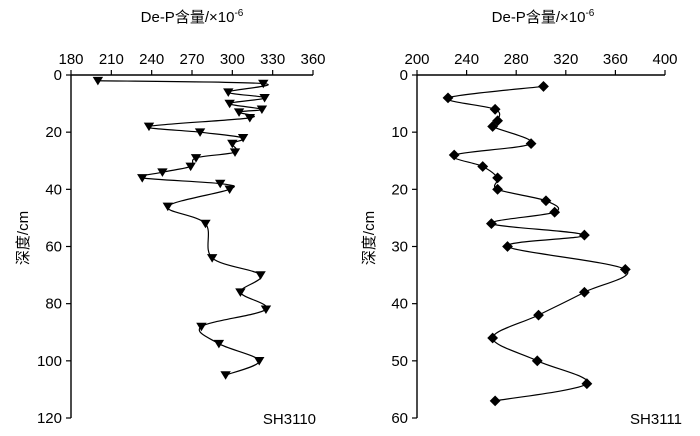 This screenshot has height=436, width=700. What do you see at coordinates (664, 59) in the screenshot?
I see `x-tick-label: 400` at bounding box center [664, 59].